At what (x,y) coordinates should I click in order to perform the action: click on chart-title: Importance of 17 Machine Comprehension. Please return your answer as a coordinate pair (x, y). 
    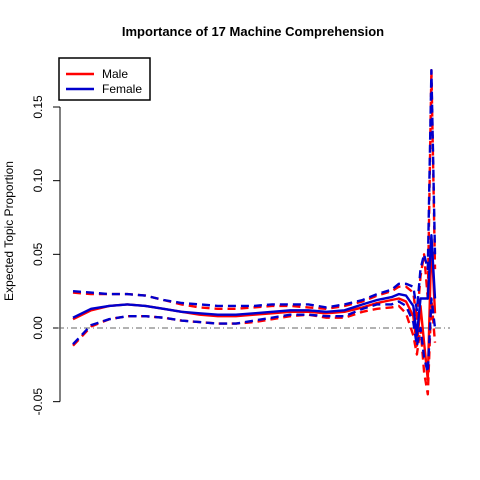
    Looking at the image, I should click on (253, 31).